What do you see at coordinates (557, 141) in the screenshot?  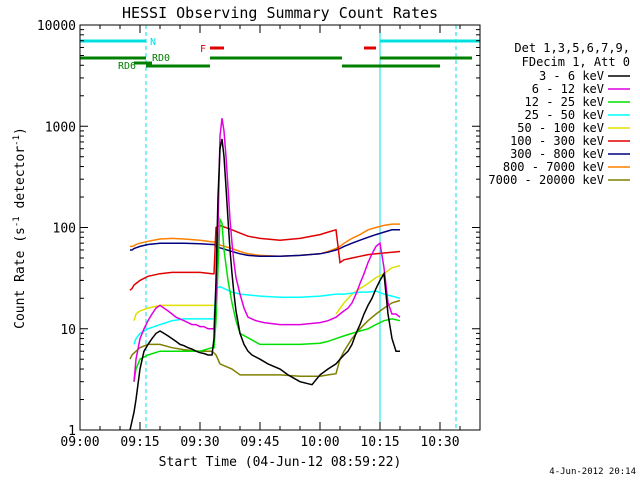 I see `legend-label-5: 100 - 300 keV` at bounding box center [557, 141].